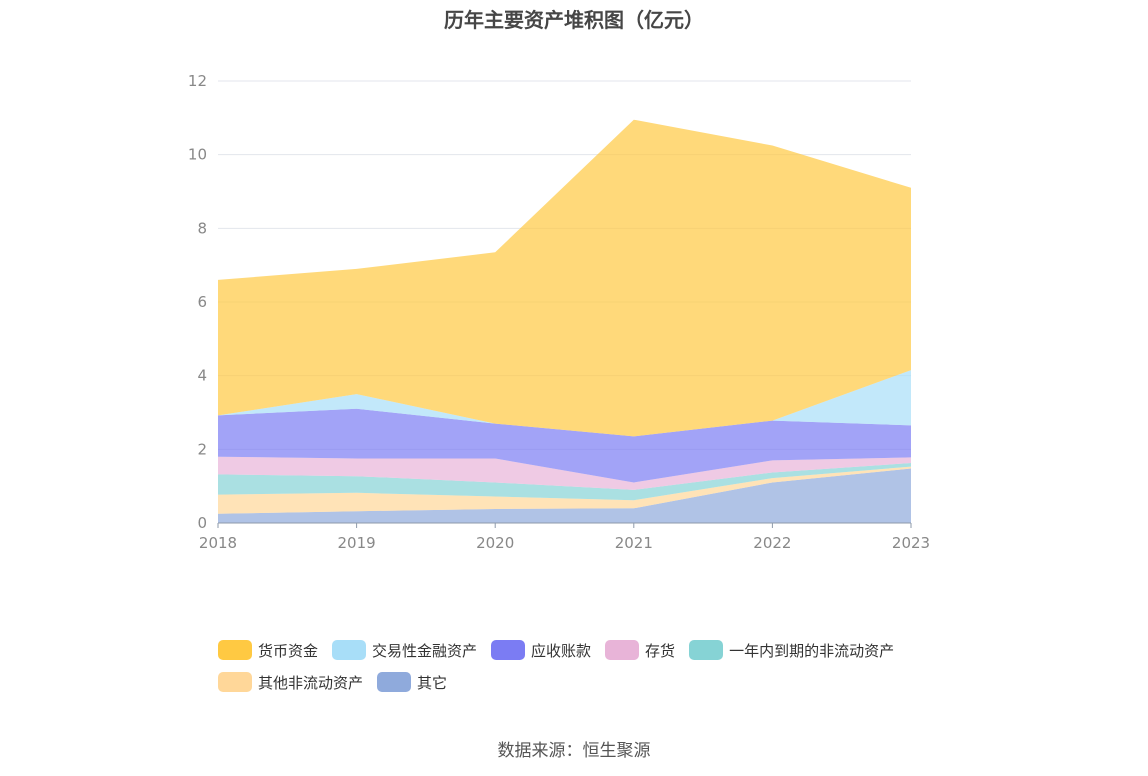 Image resolution: width=1148 pixels, height=776 pixels. I want to click on x-tick-label: 2019, so click(357, 543).